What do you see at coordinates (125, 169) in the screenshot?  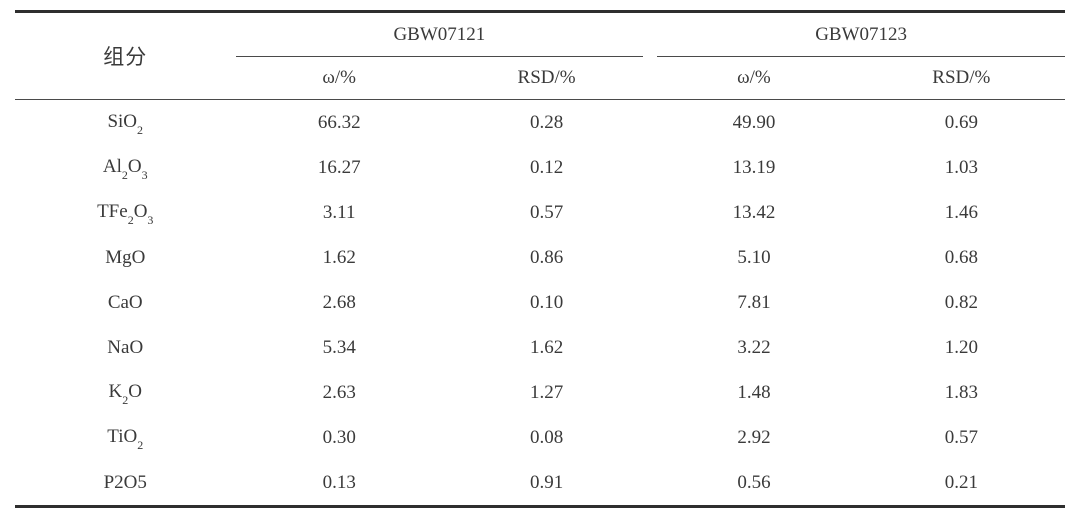 I see `component-cell: Al2O3` at bounding box center [125, 169].